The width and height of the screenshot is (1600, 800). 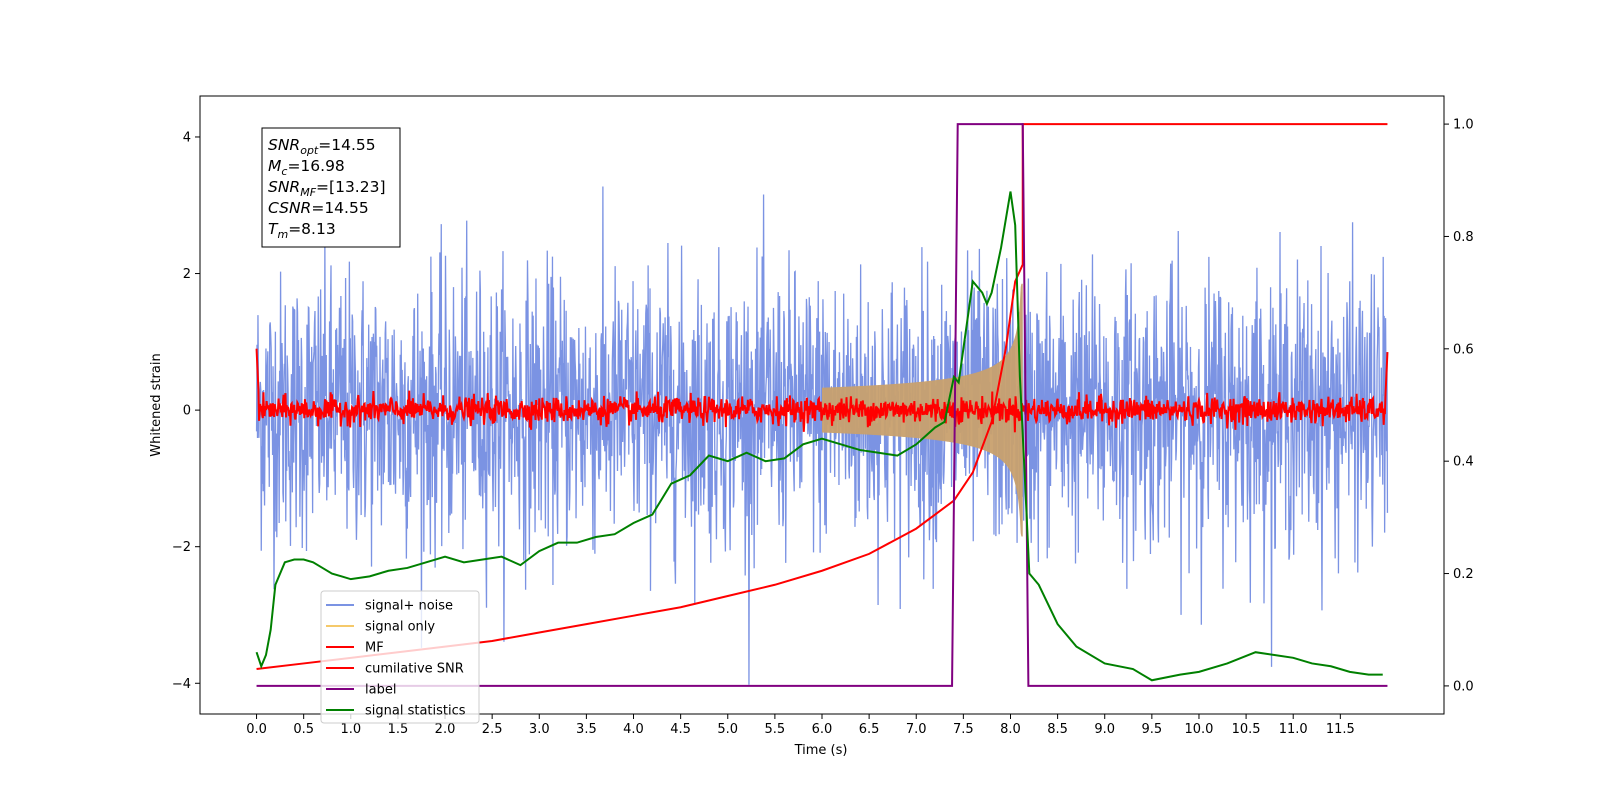 What do you see at coordinates (727, 729) in the screenshot?
I see `x-tick-label: 5.0` at bounding box center [727, 729].